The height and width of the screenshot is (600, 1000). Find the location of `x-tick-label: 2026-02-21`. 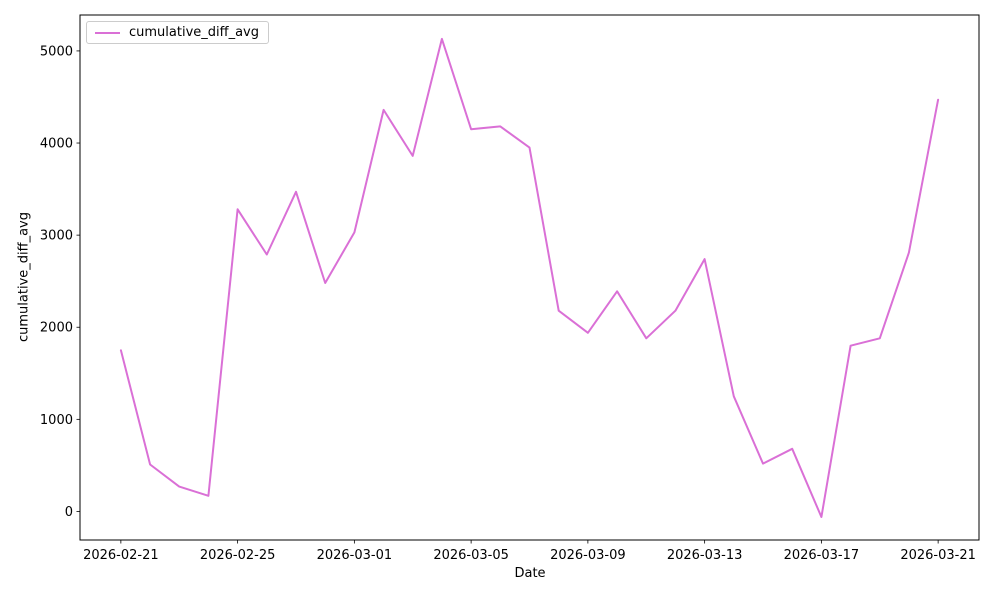

x-tick-label: 2026-02-21 is located at coordinates (121, 555).